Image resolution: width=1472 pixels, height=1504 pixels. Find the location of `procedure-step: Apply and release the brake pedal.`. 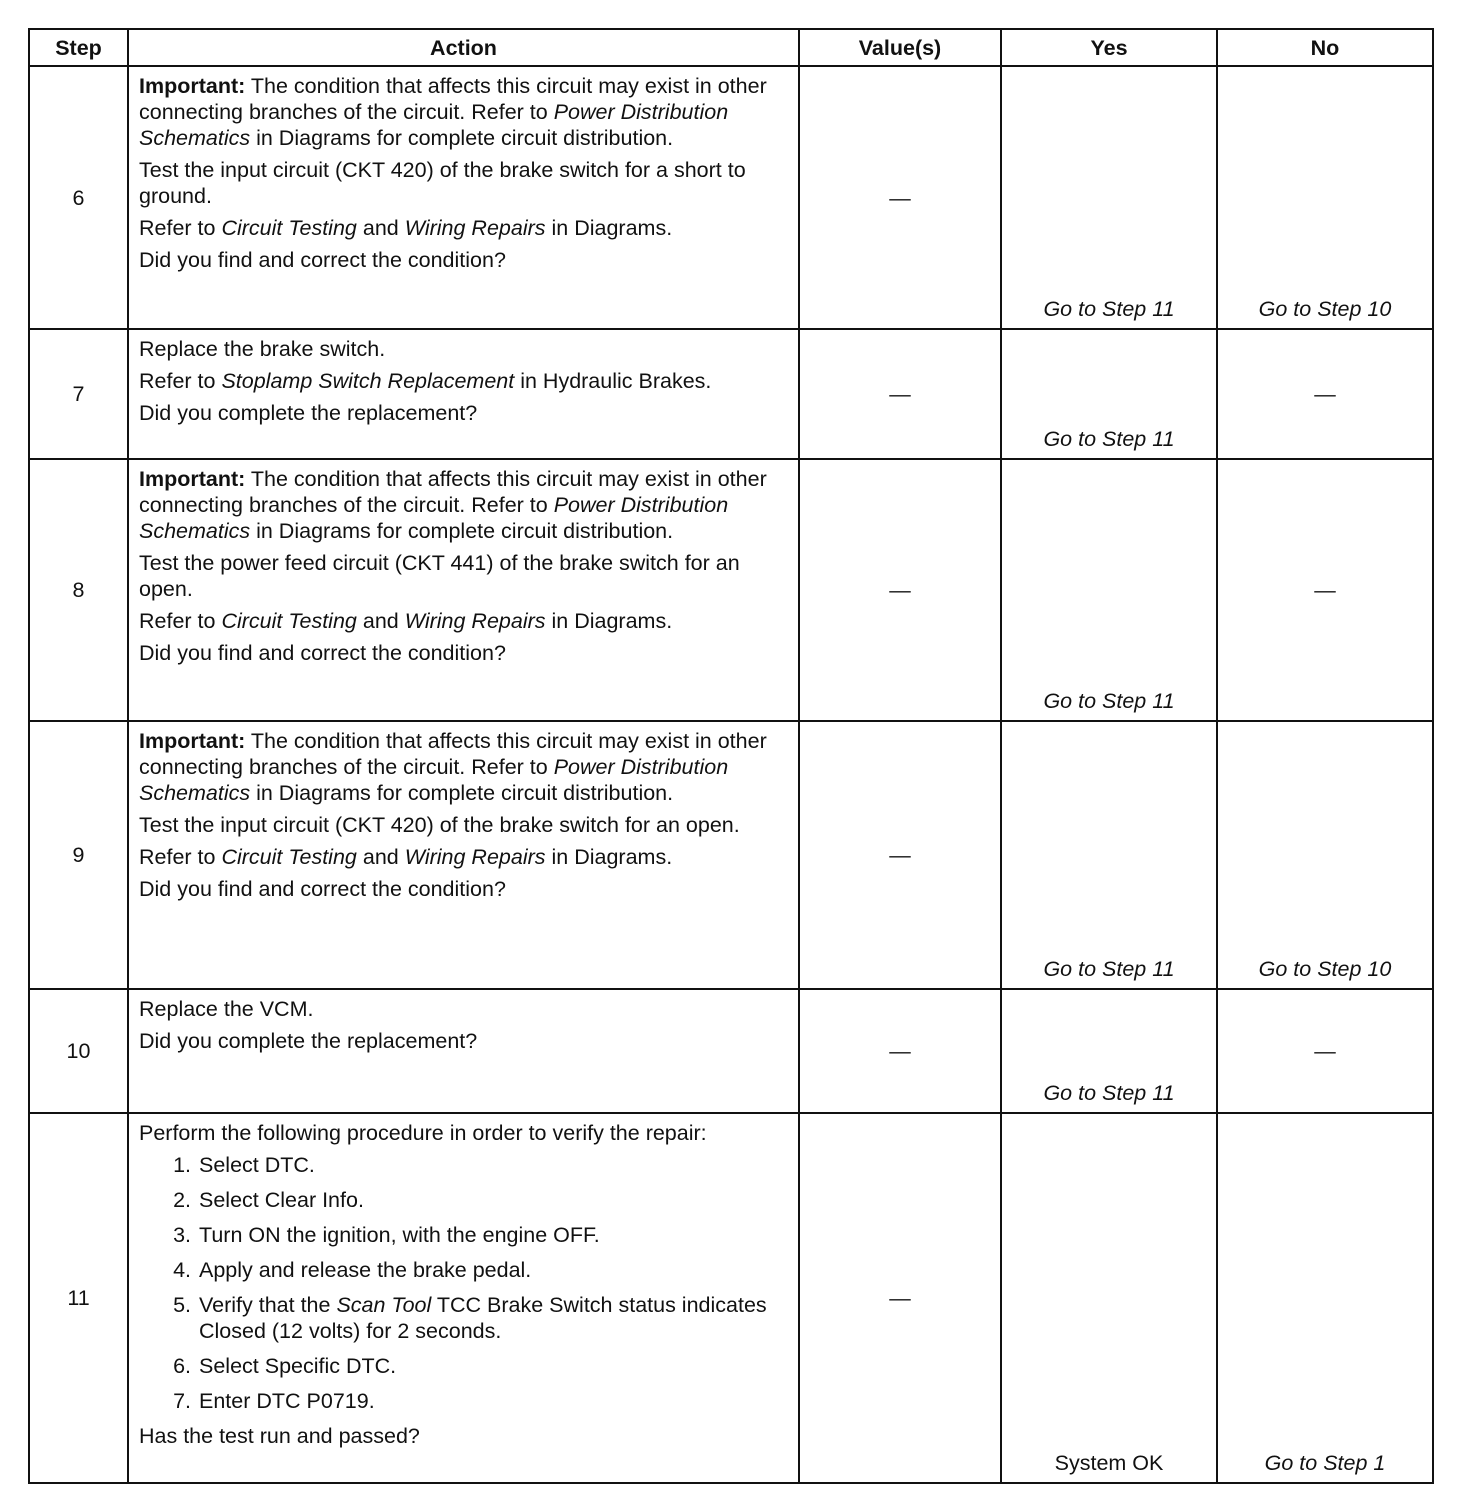

procedure-step: Apply and release the brake pedal. is located at coordinates (492, 1270).